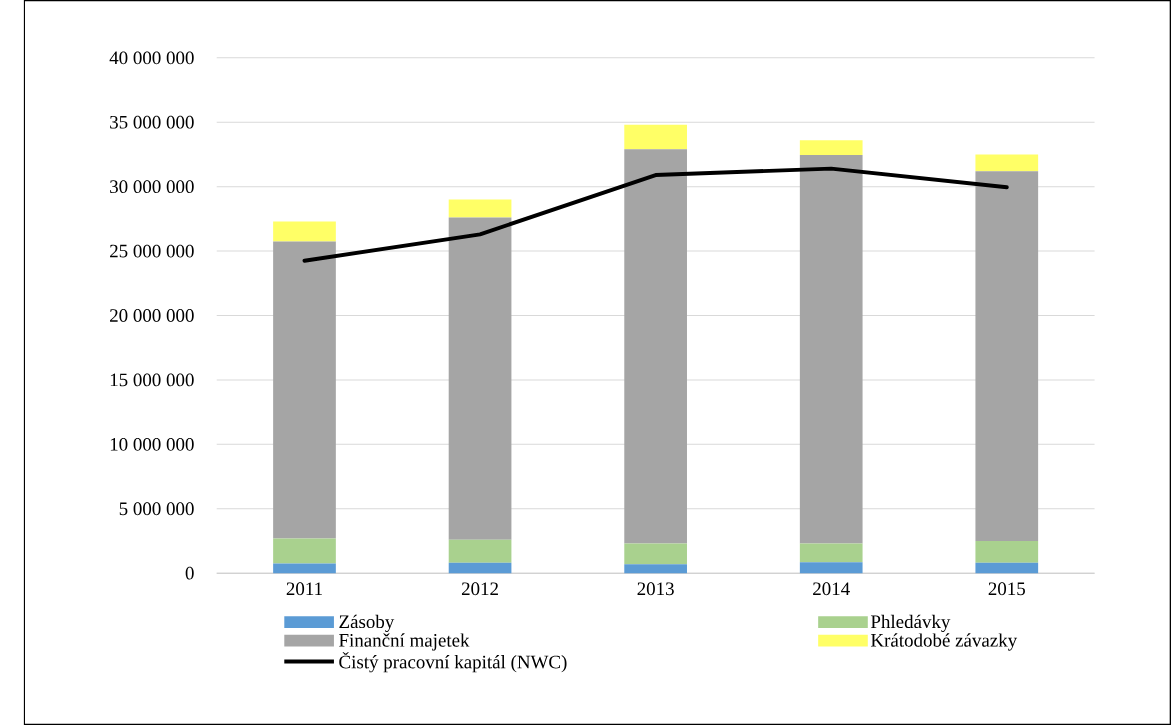  I want to click on x-tick-label: 2012, so click(479, 589).